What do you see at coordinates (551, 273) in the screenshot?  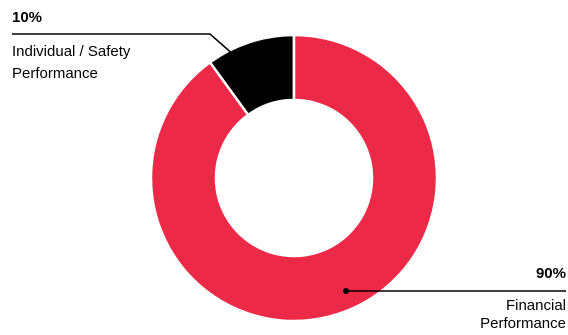 I see `percent-label-financial: 90%` at bounding box center [551, 273].